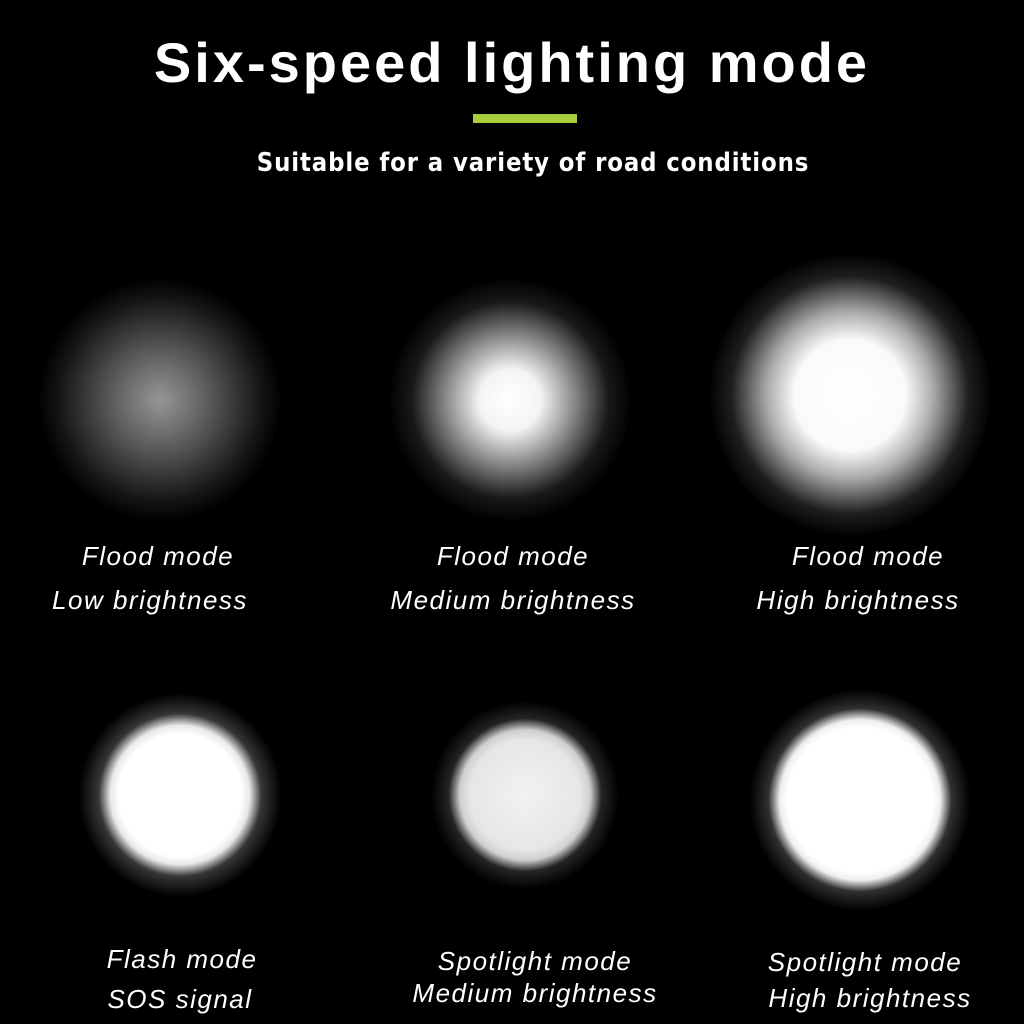 The image size is (1024, 1024). What do you see at coordinates (180, 795) in the screenshot?
I see `beam-flash-sos` at bounding box center [180, 795].